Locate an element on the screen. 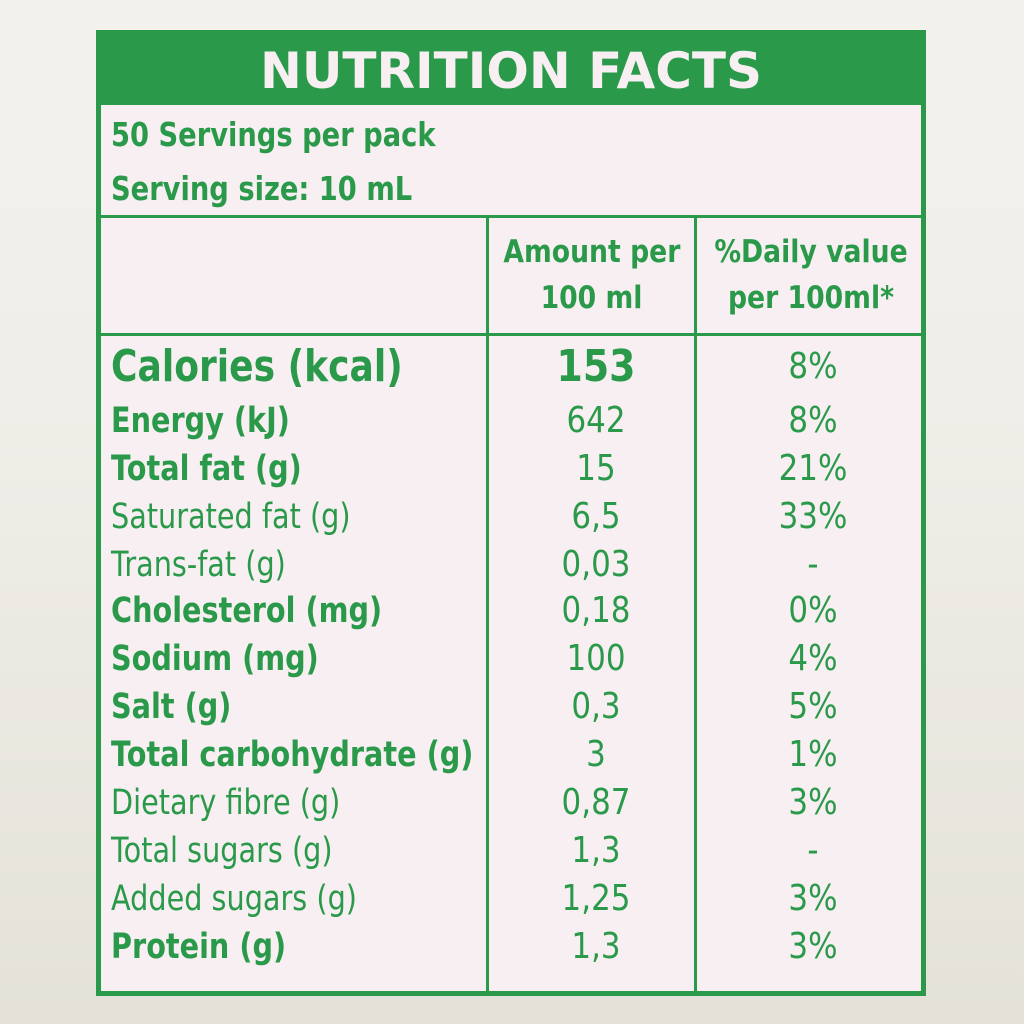 This screenshot has height=1024, width=1024. column-divider-right is located at coordinates (695, 275).